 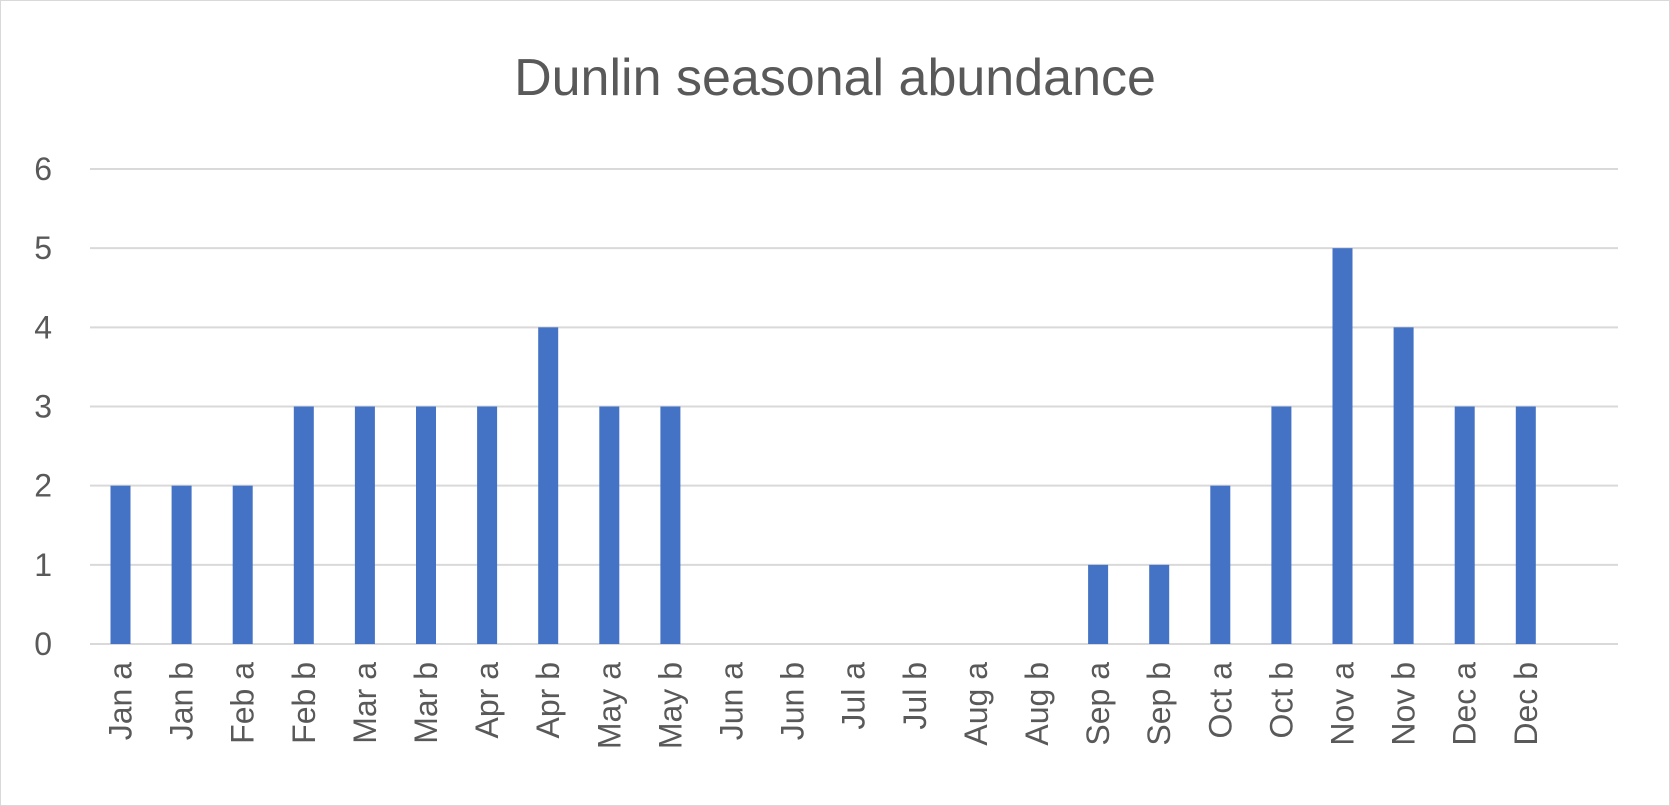 I want to click on y-tick-label: 1, so click(x=43, y=565).